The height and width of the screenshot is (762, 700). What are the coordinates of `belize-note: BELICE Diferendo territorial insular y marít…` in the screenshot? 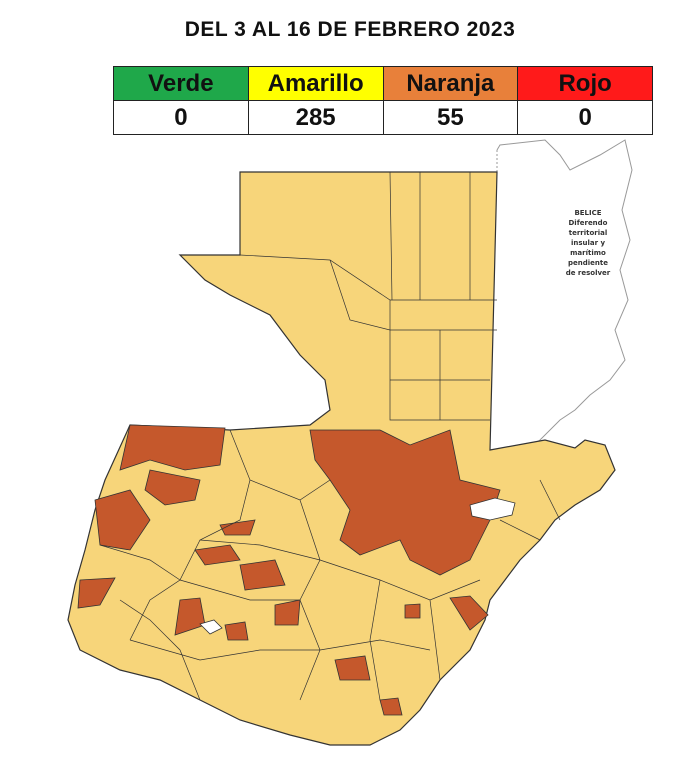 It's located at (588, 243).